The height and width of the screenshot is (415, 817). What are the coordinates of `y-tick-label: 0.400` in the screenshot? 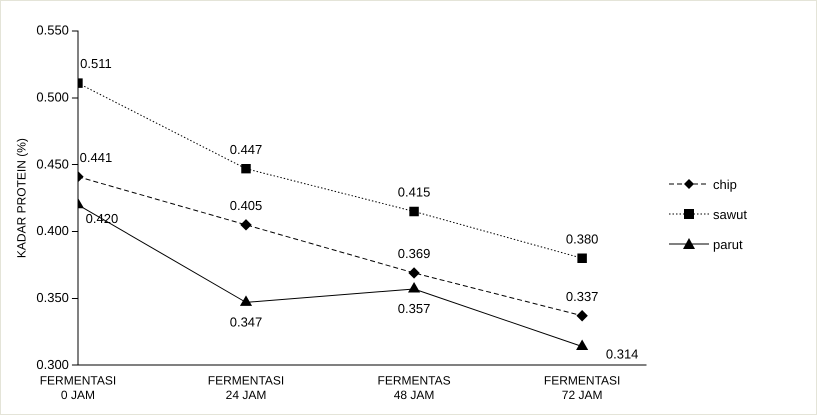 It's located at (52, 230).